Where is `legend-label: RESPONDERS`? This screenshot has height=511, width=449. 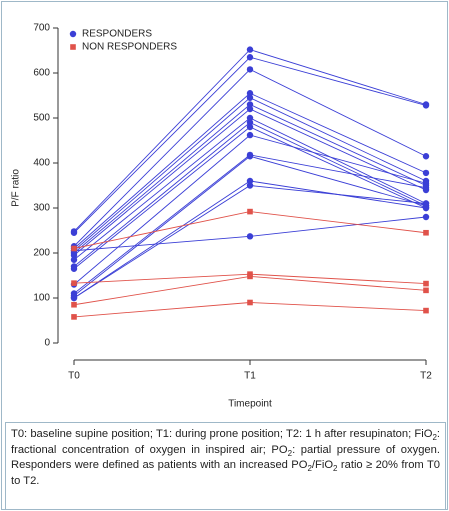
legend-label: RESPONDERS is located at coordinates (117, 34).